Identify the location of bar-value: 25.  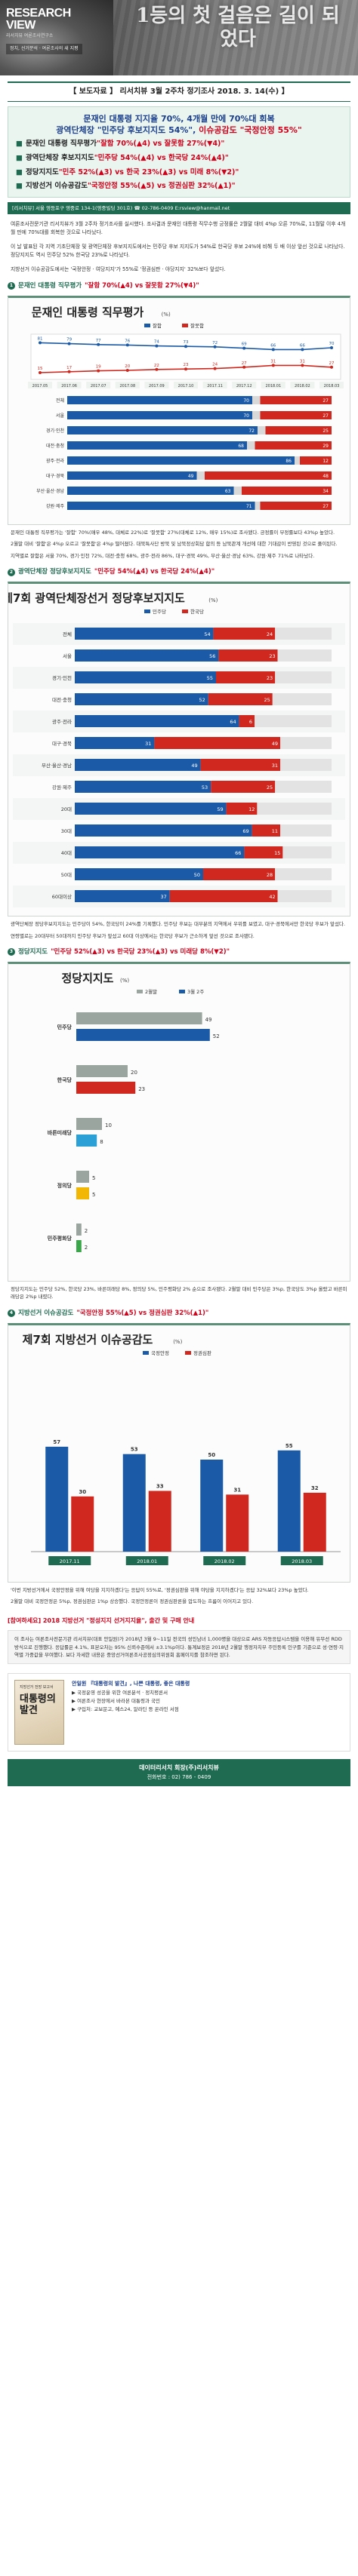
(267, 700).